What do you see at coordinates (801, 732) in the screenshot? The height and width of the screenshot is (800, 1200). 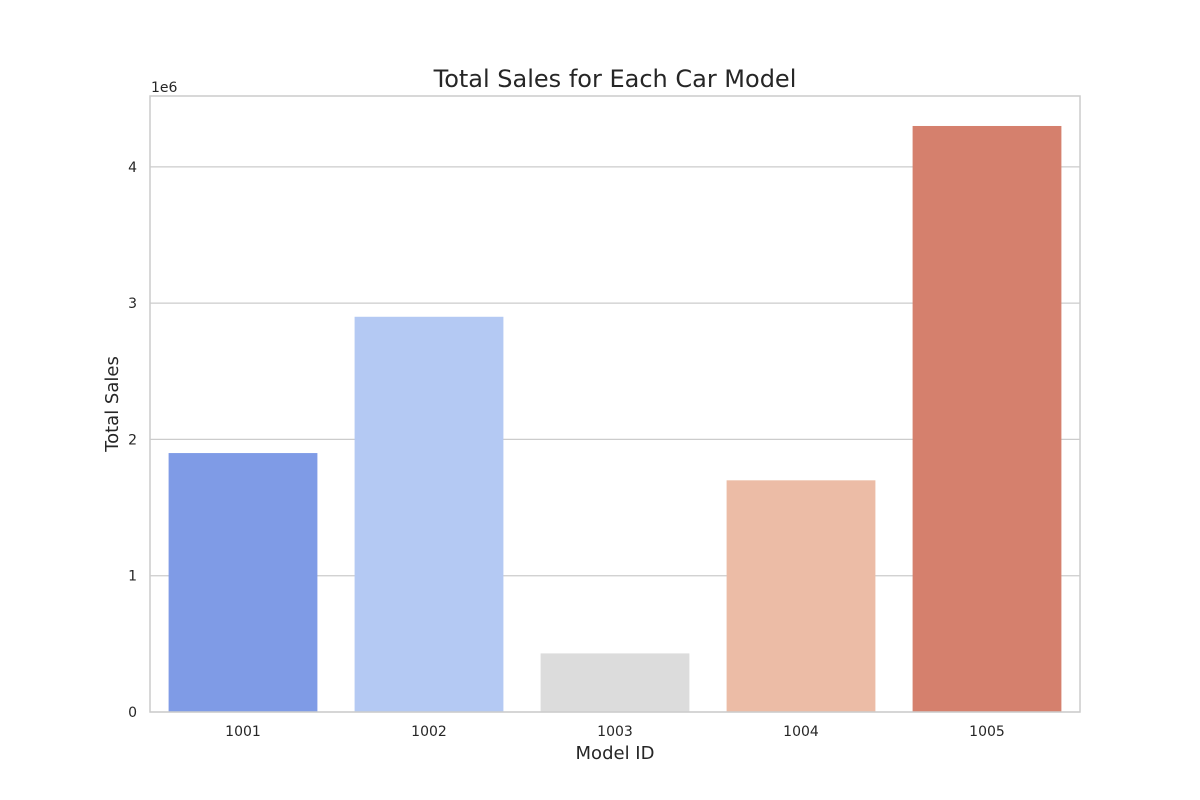 I see `x-tick-label: 1004` at bounding box center [801, 732].